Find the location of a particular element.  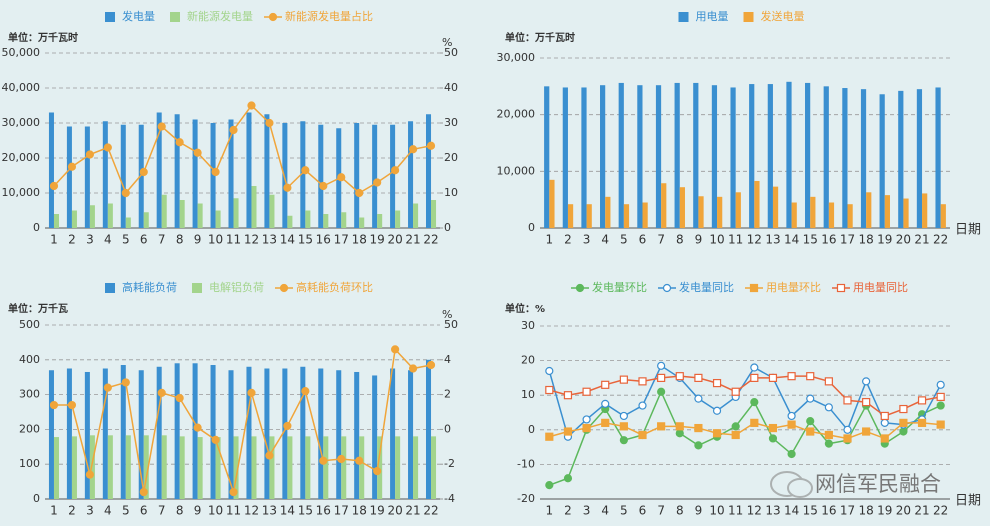

x-tick-label: 3 is located at coordinates (90, 240).